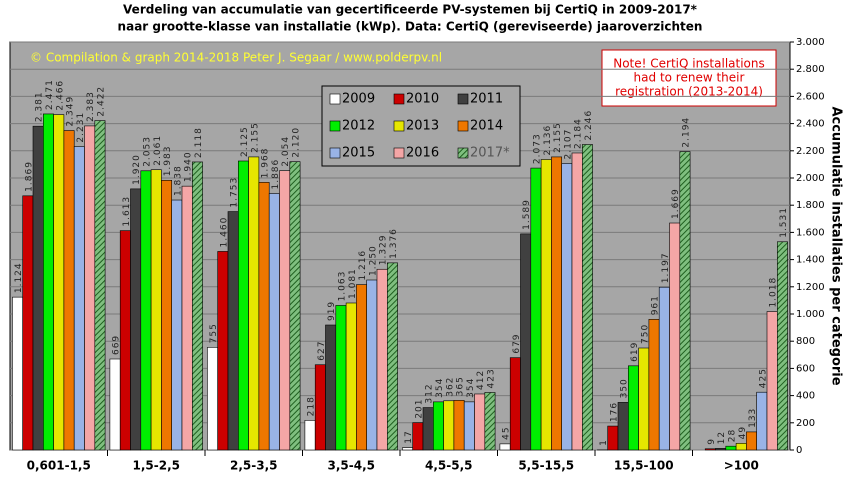 The image size is (851, 481). Describe the element at coordinates (507, 432) in the screenshot. I see `value-label: 45` at that location.